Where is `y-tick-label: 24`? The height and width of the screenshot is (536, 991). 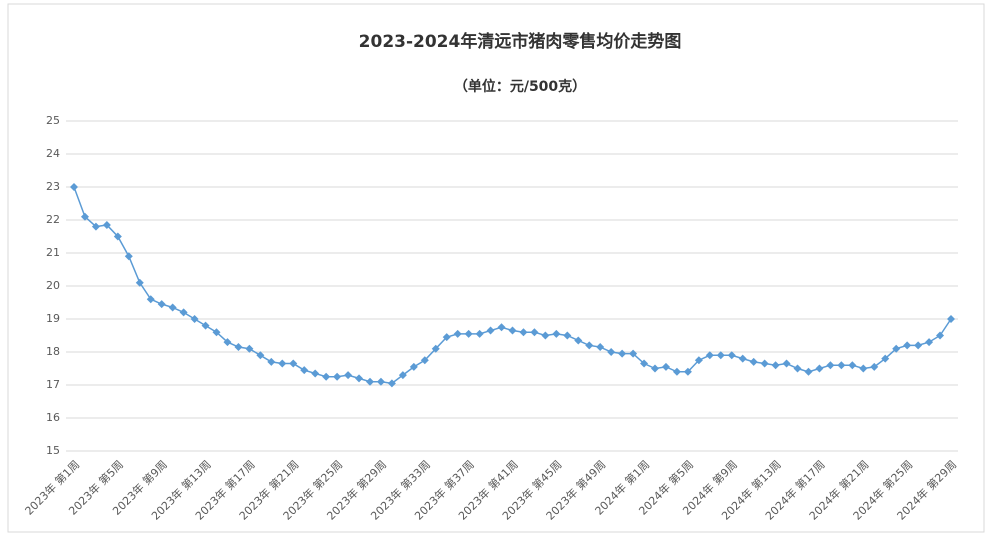
y-tick-label: 24 is located at coordinates (53, 153).